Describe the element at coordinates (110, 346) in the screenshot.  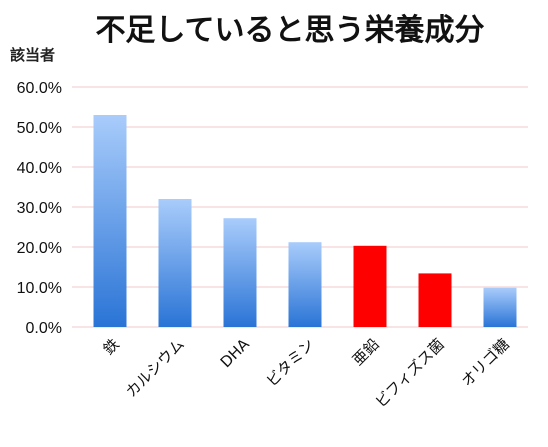
I see `x-tick-label: 鉄` at that location.